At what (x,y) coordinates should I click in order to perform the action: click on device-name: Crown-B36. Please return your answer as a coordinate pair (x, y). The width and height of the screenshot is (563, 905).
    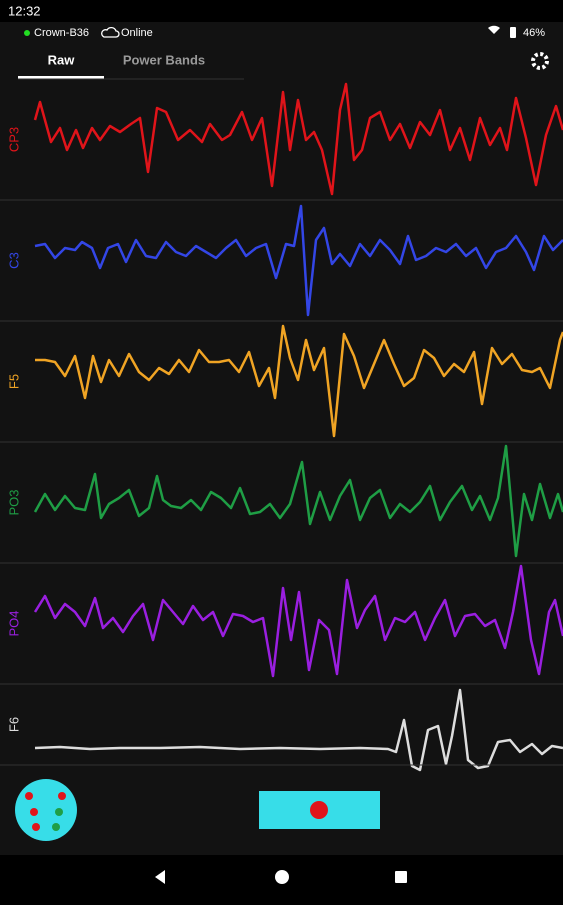
    Looking at the image, I should click on (61, 33).